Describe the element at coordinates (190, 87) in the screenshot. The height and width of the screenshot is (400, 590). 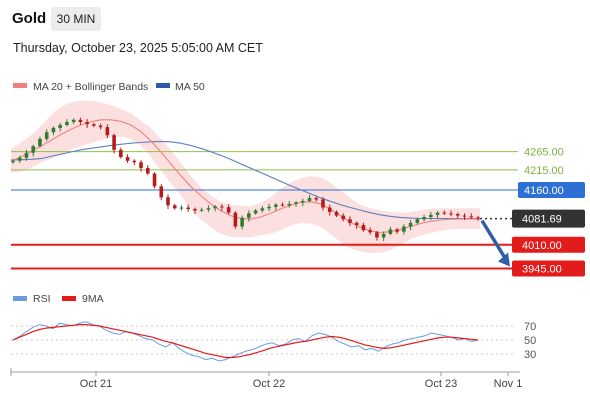
I see `legend-ma50-label: MA 50` at that location.